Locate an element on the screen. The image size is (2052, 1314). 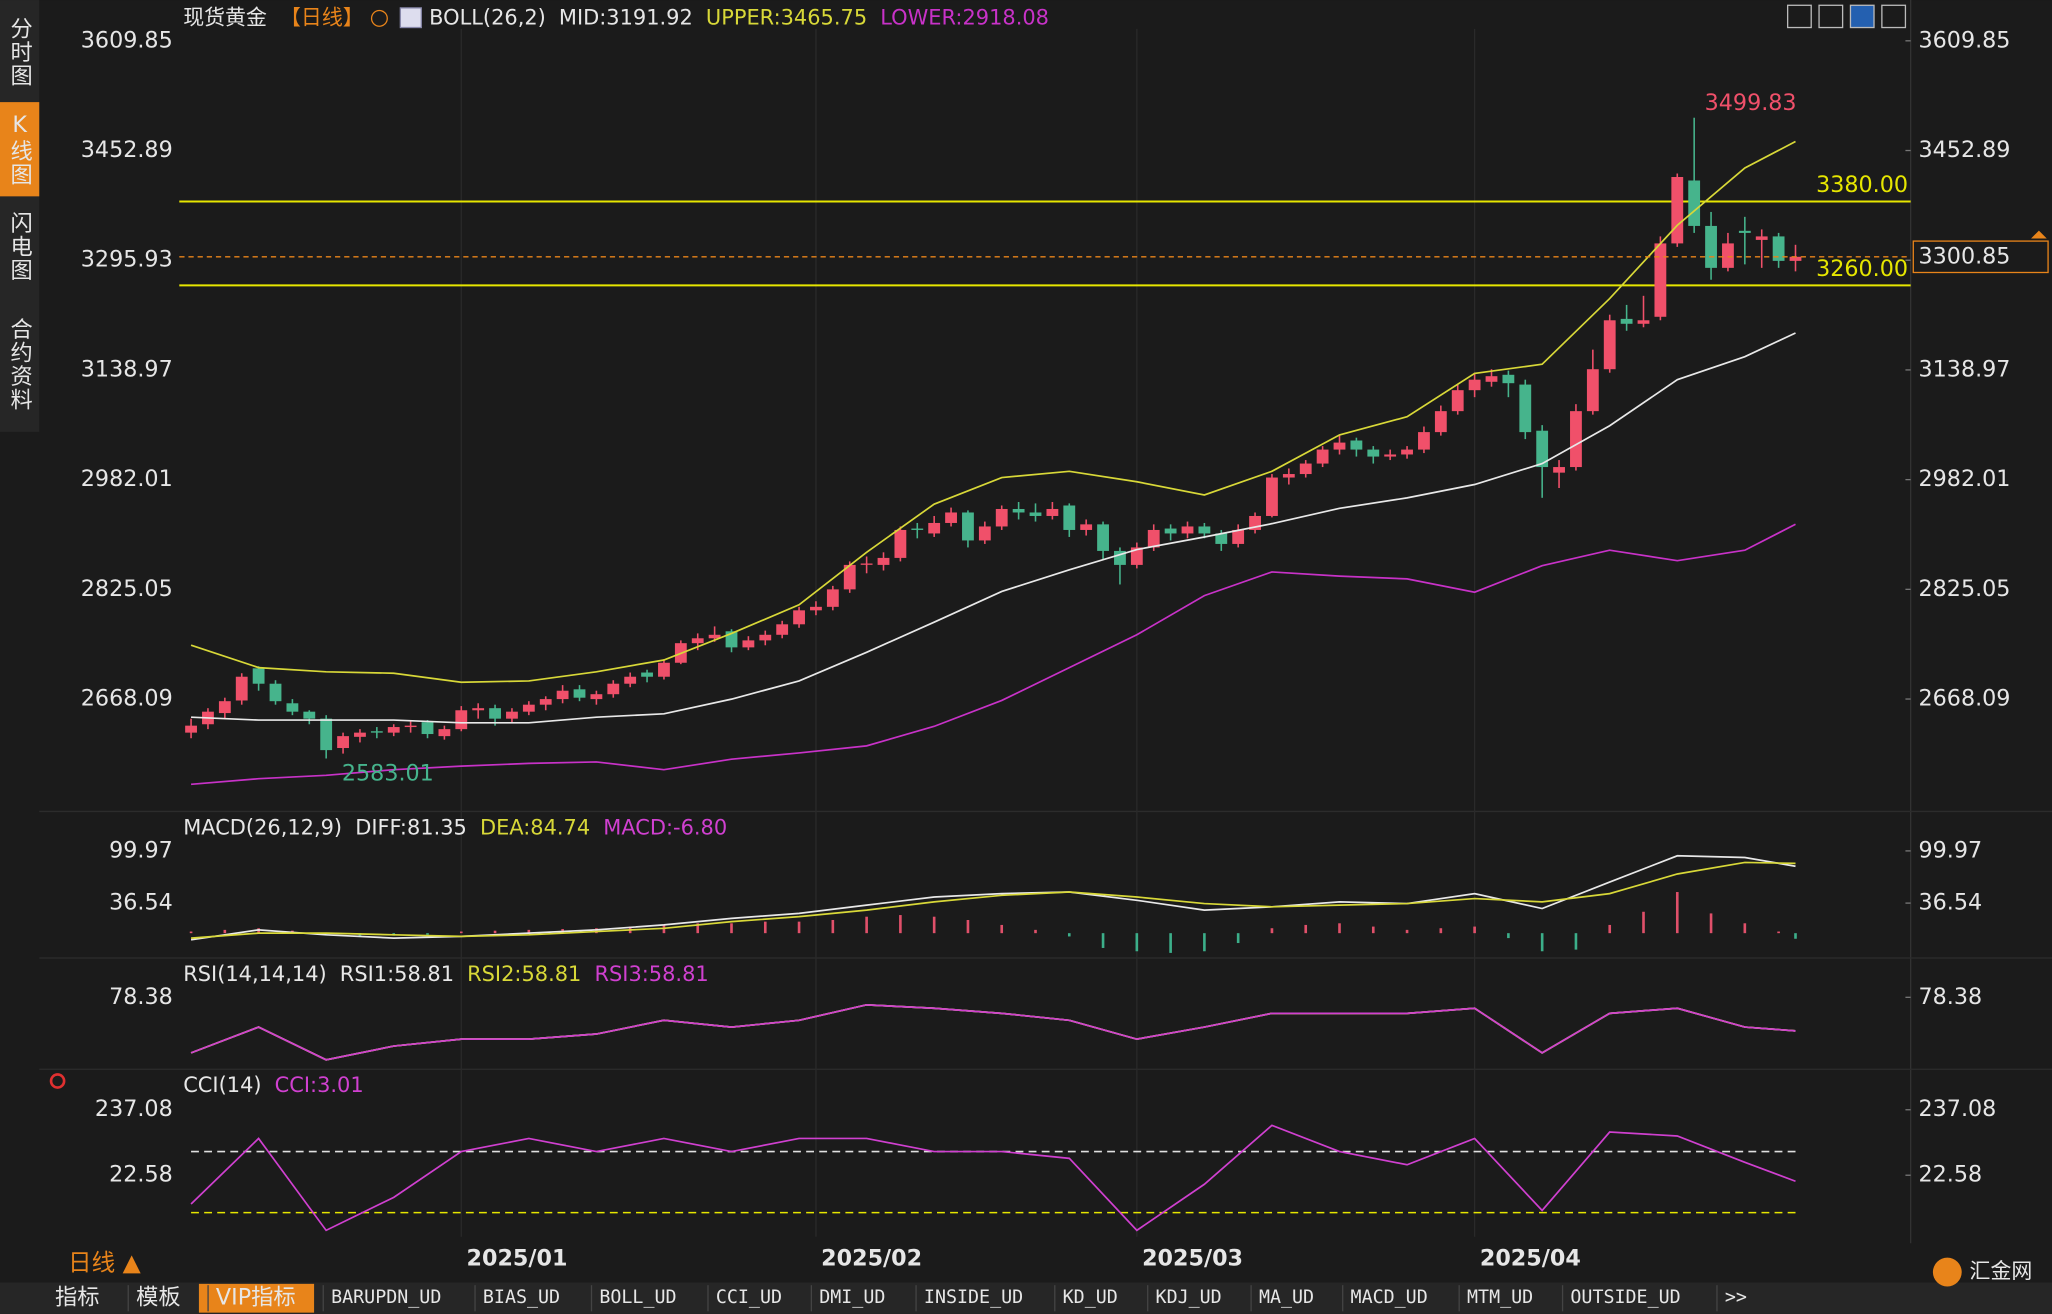
sidebar-tab: 合约资料 is located at coordinates (20, 364).